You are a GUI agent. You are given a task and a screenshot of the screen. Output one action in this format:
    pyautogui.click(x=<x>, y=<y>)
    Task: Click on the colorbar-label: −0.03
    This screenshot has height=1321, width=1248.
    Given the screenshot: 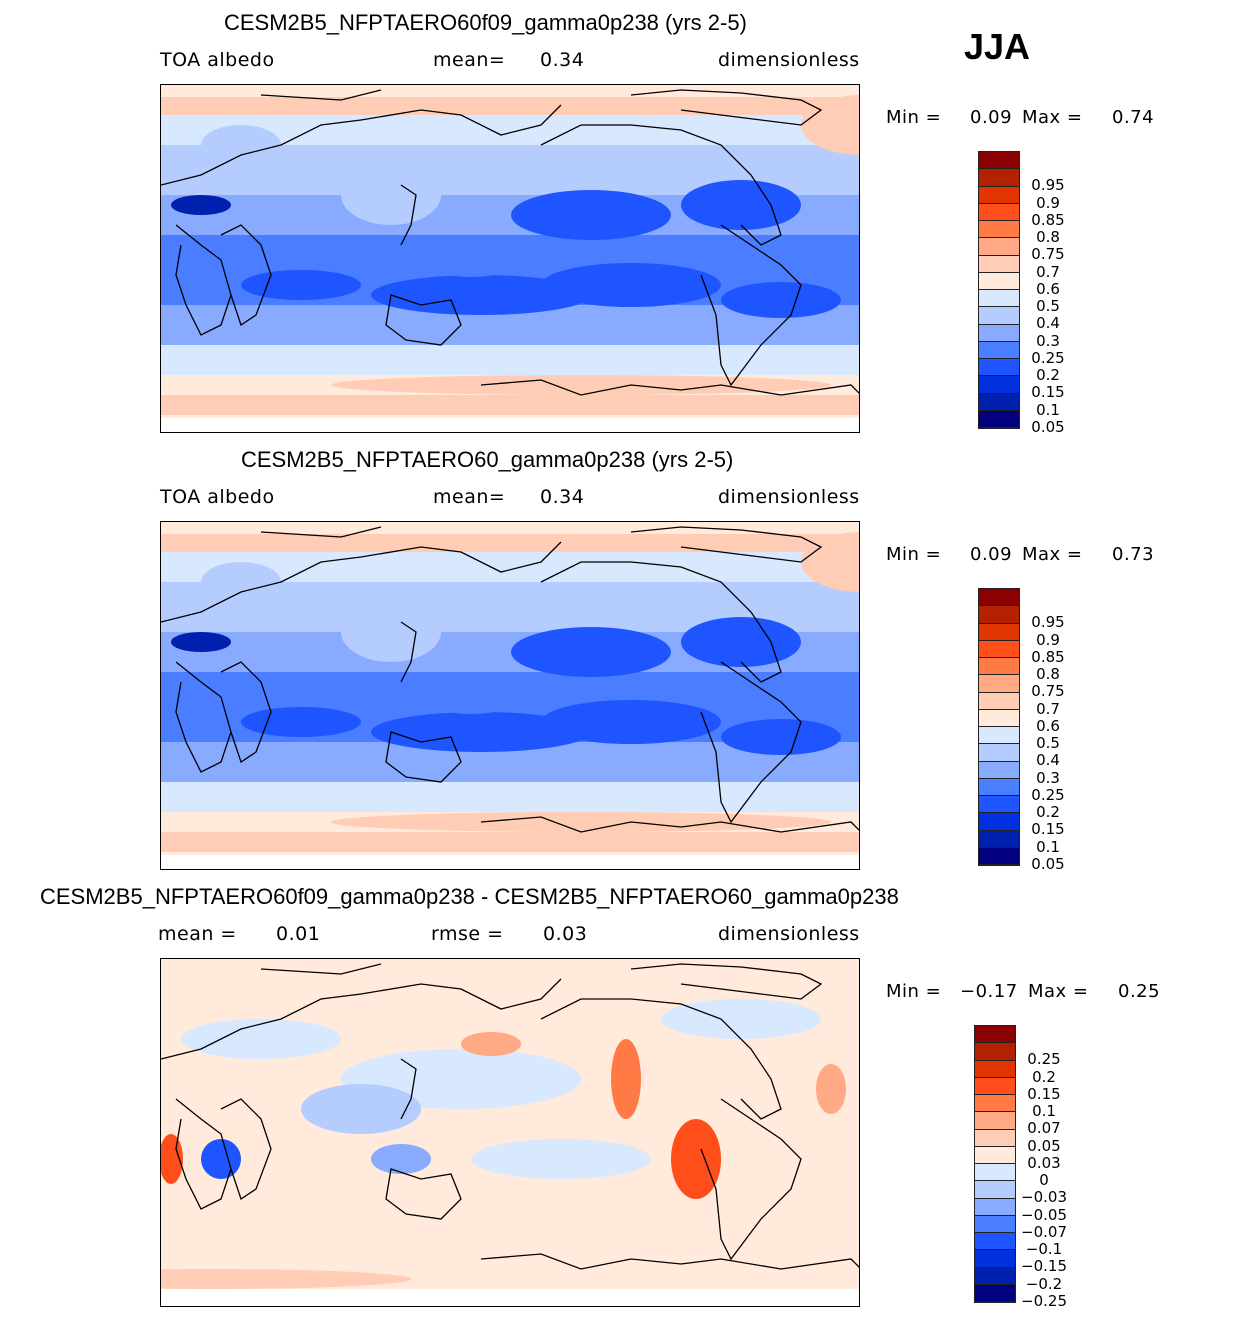 What is the action you would take?
    pyautogui.click(x=1044, y=1197)
    